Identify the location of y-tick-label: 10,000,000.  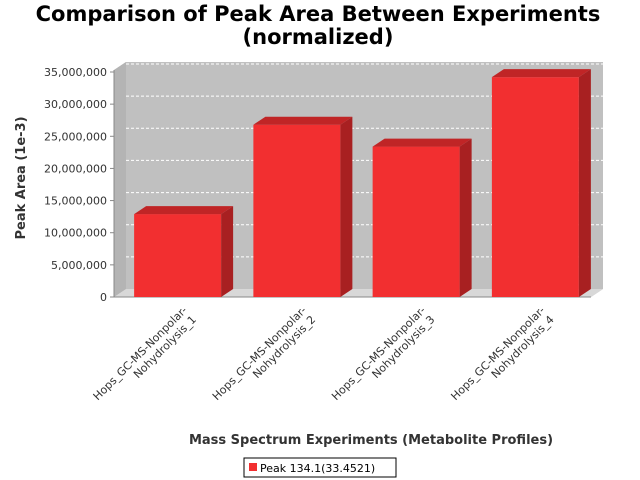
(75, 233).